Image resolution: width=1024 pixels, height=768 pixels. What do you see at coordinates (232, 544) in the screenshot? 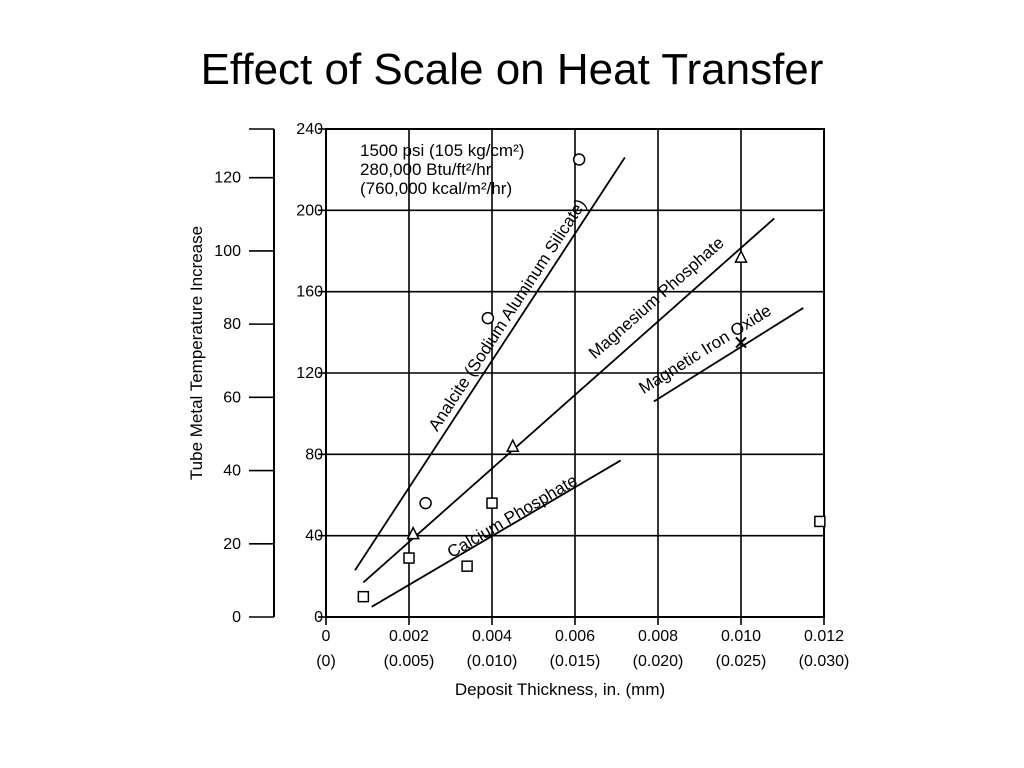
I see `secondary-y-tick-label: 20` at bounding box center [232, 544].